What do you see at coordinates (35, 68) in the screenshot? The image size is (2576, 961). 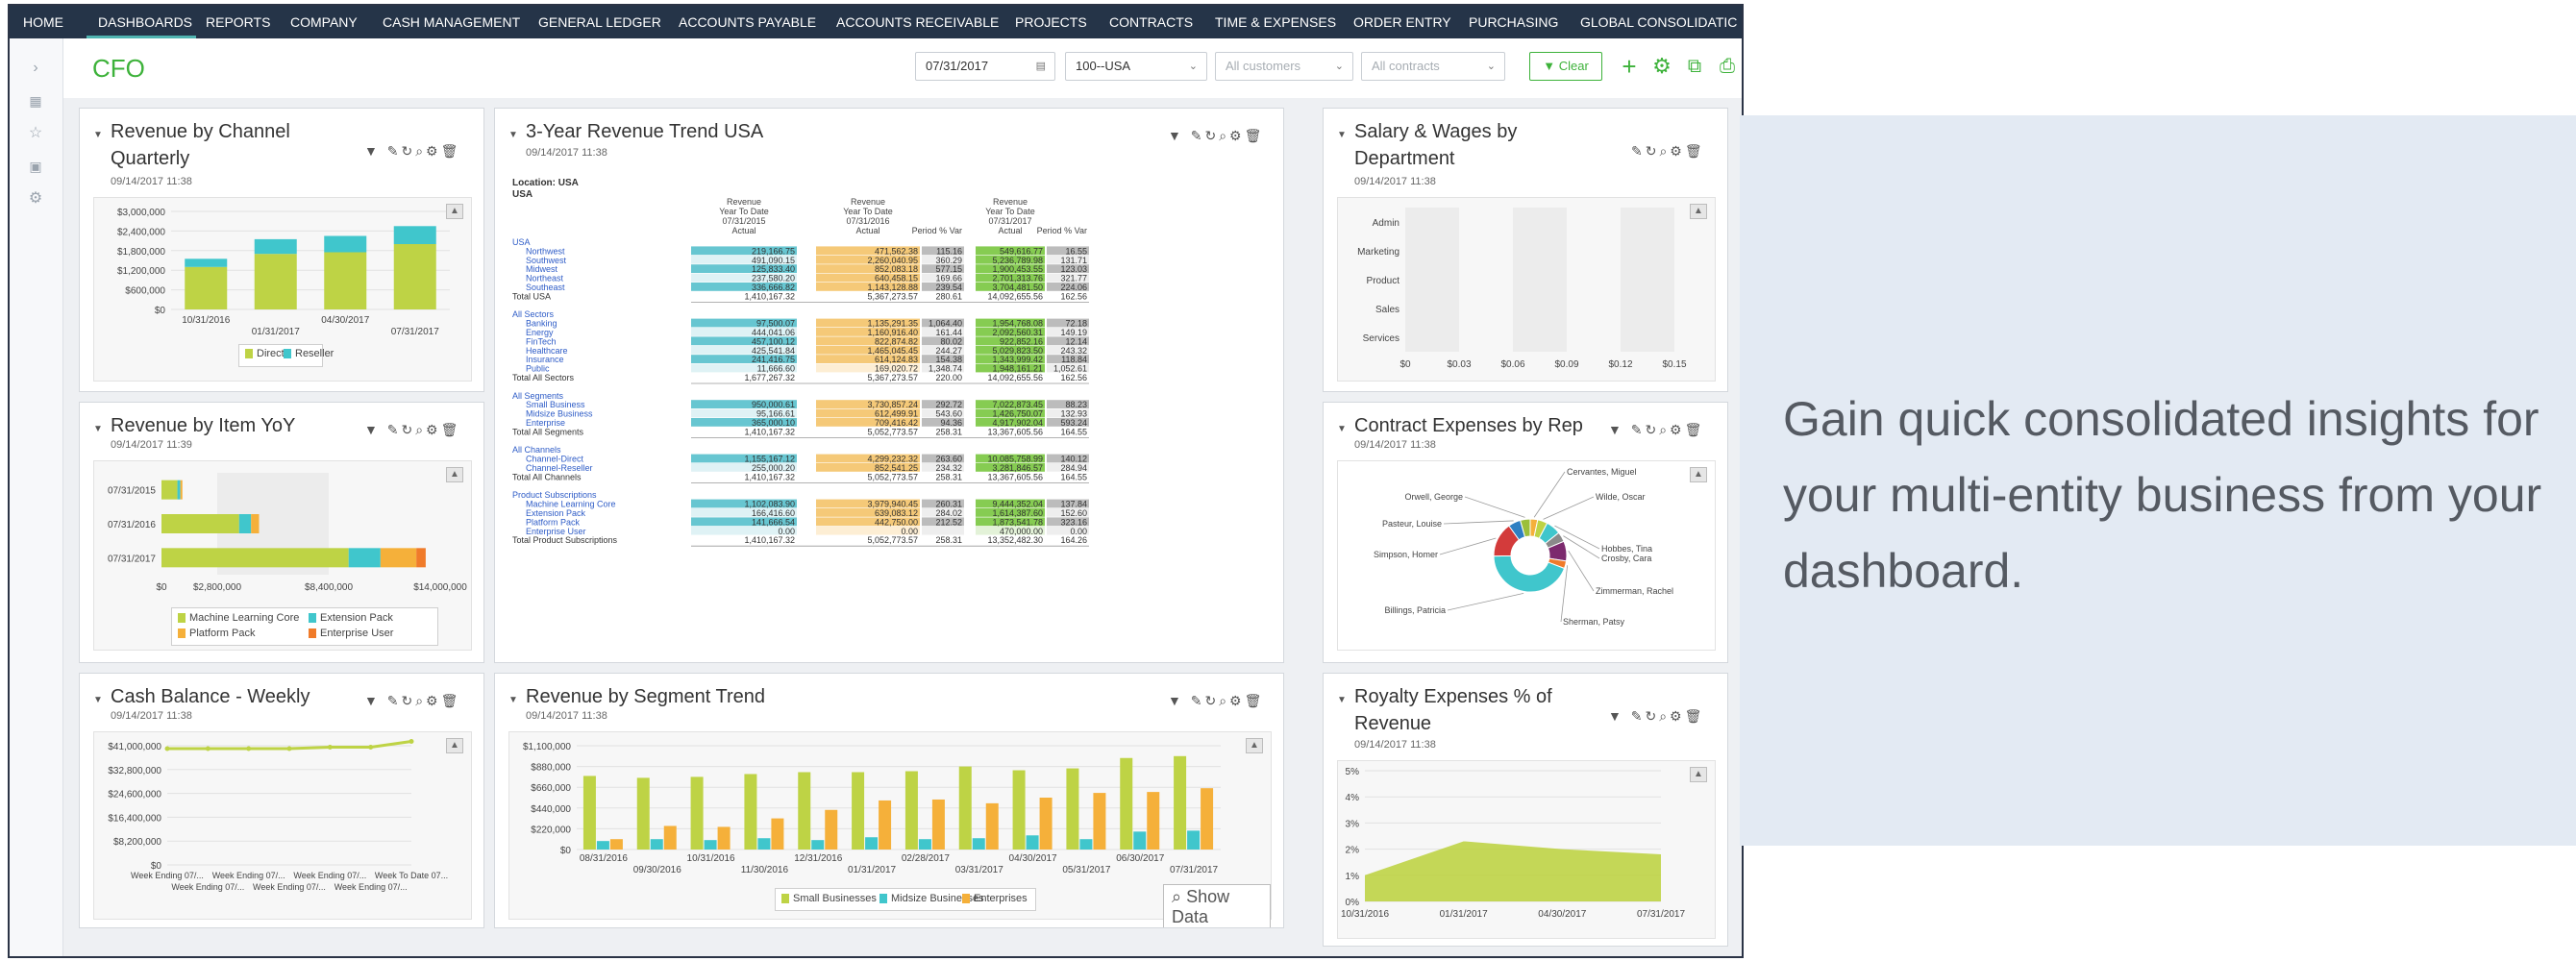 I see `chevron-right-icon: ›` at bounding box center [35, 68].